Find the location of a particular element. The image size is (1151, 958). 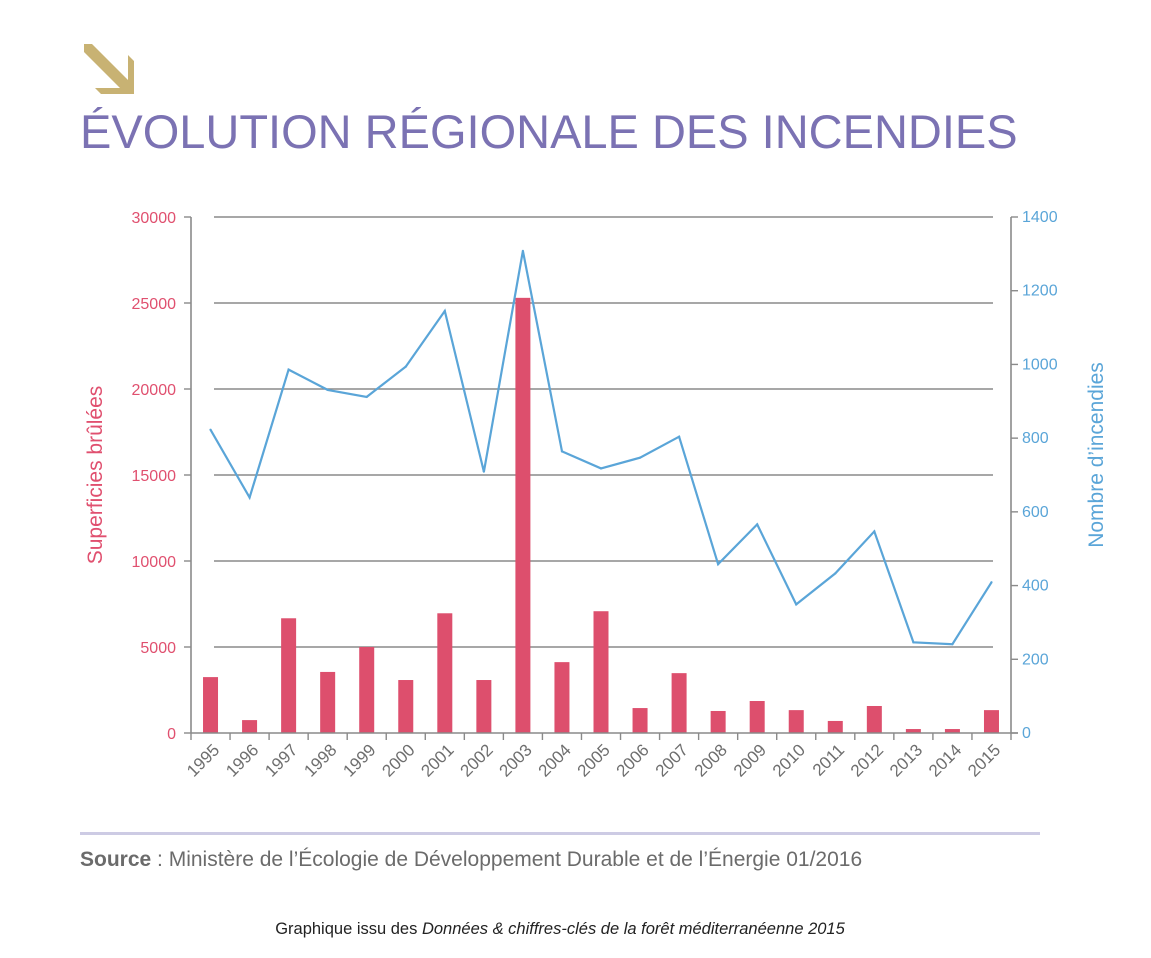

source-label: Source is located at coordinates (116, 859).